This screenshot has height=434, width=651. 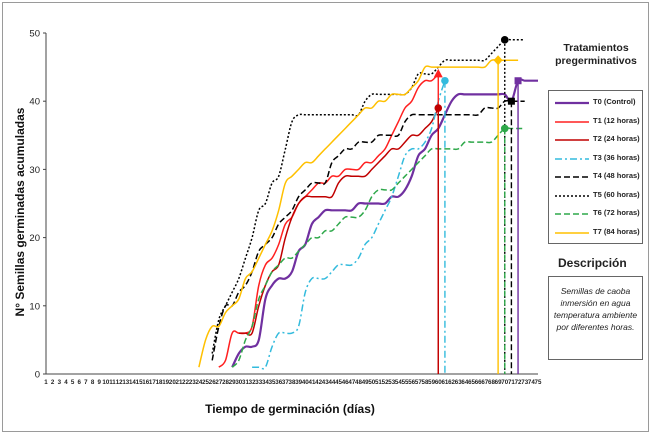 I want to click on x-tick-label: 64, so click(x=464, y=382).